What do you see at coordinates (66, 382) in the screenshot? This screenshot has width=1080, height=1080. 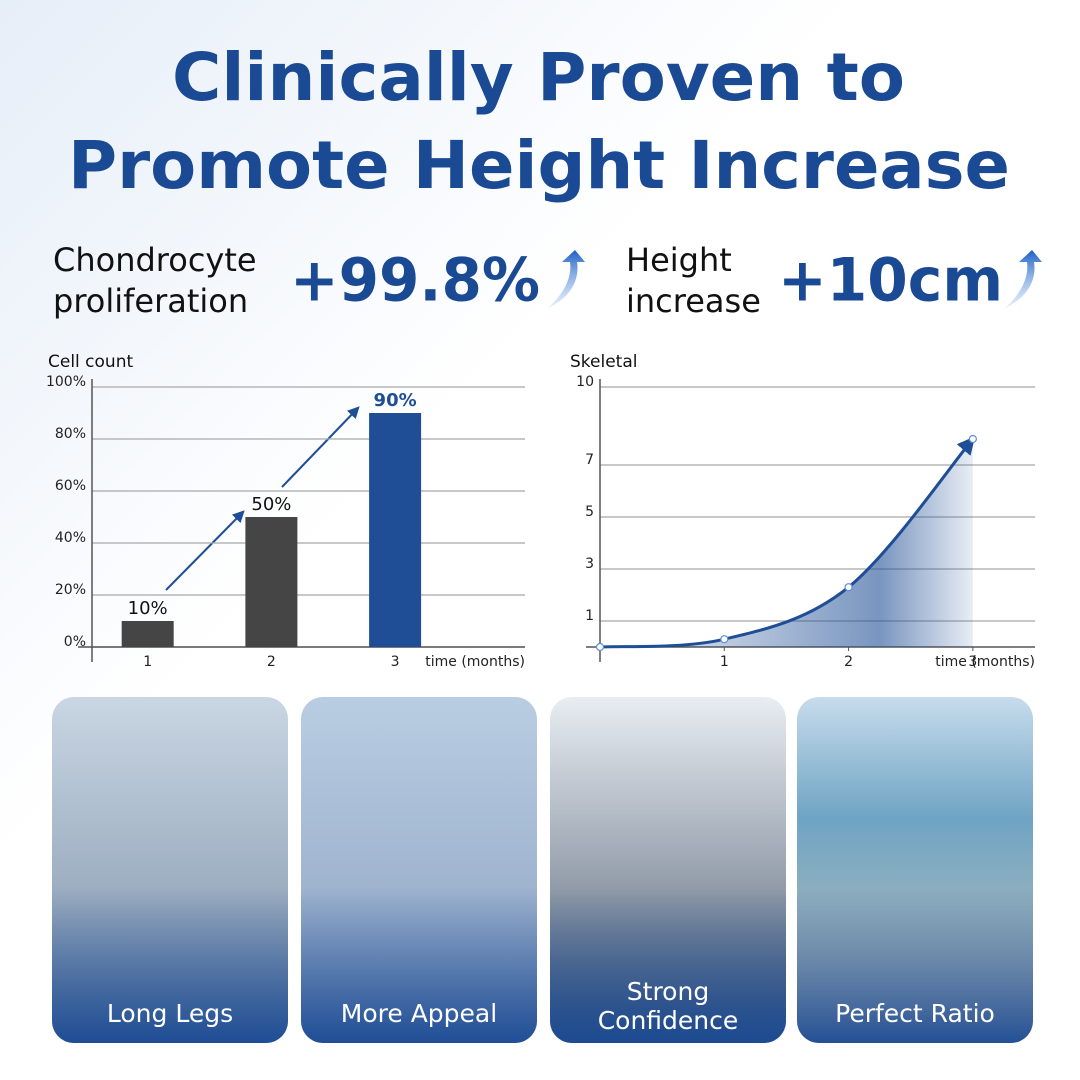 I see `y-tick-label: 100%` at bounding box center [66, 382].